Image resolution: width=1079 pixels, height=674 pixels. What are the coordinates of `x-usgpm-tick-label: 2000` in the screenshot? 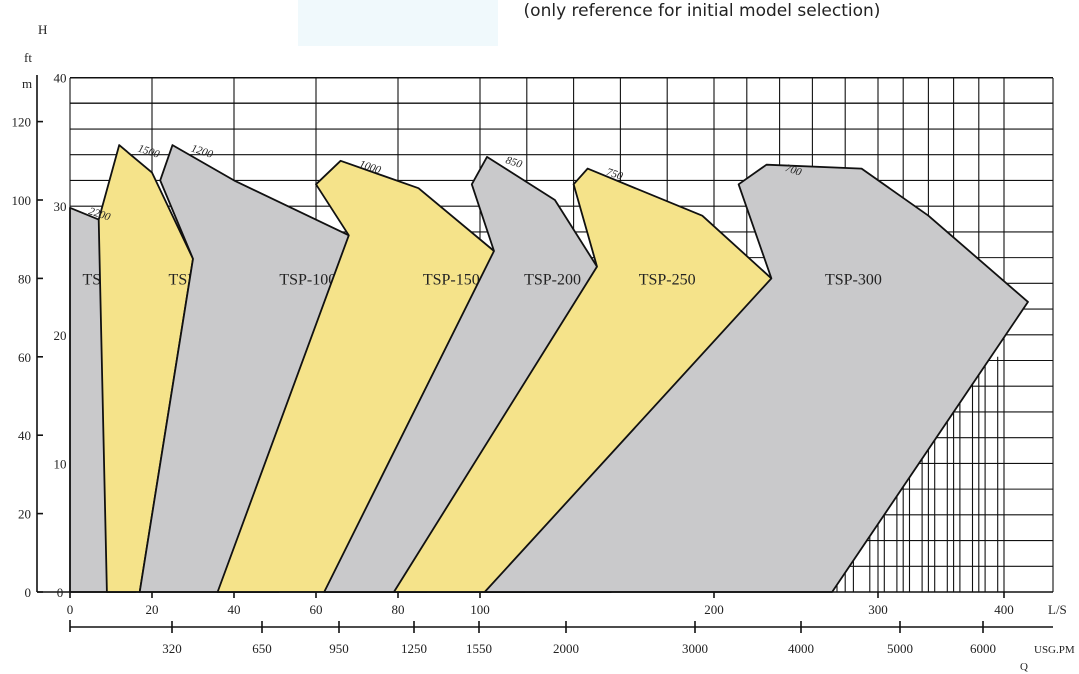 It's located at (566, 648).